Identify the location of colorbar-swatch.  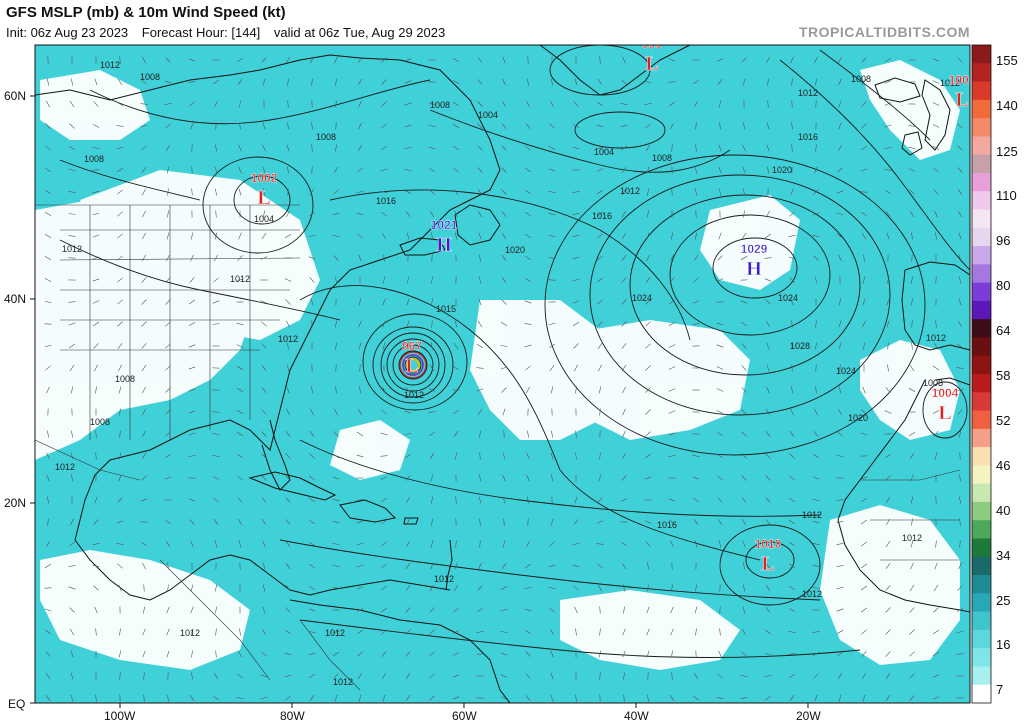
(981, 54).